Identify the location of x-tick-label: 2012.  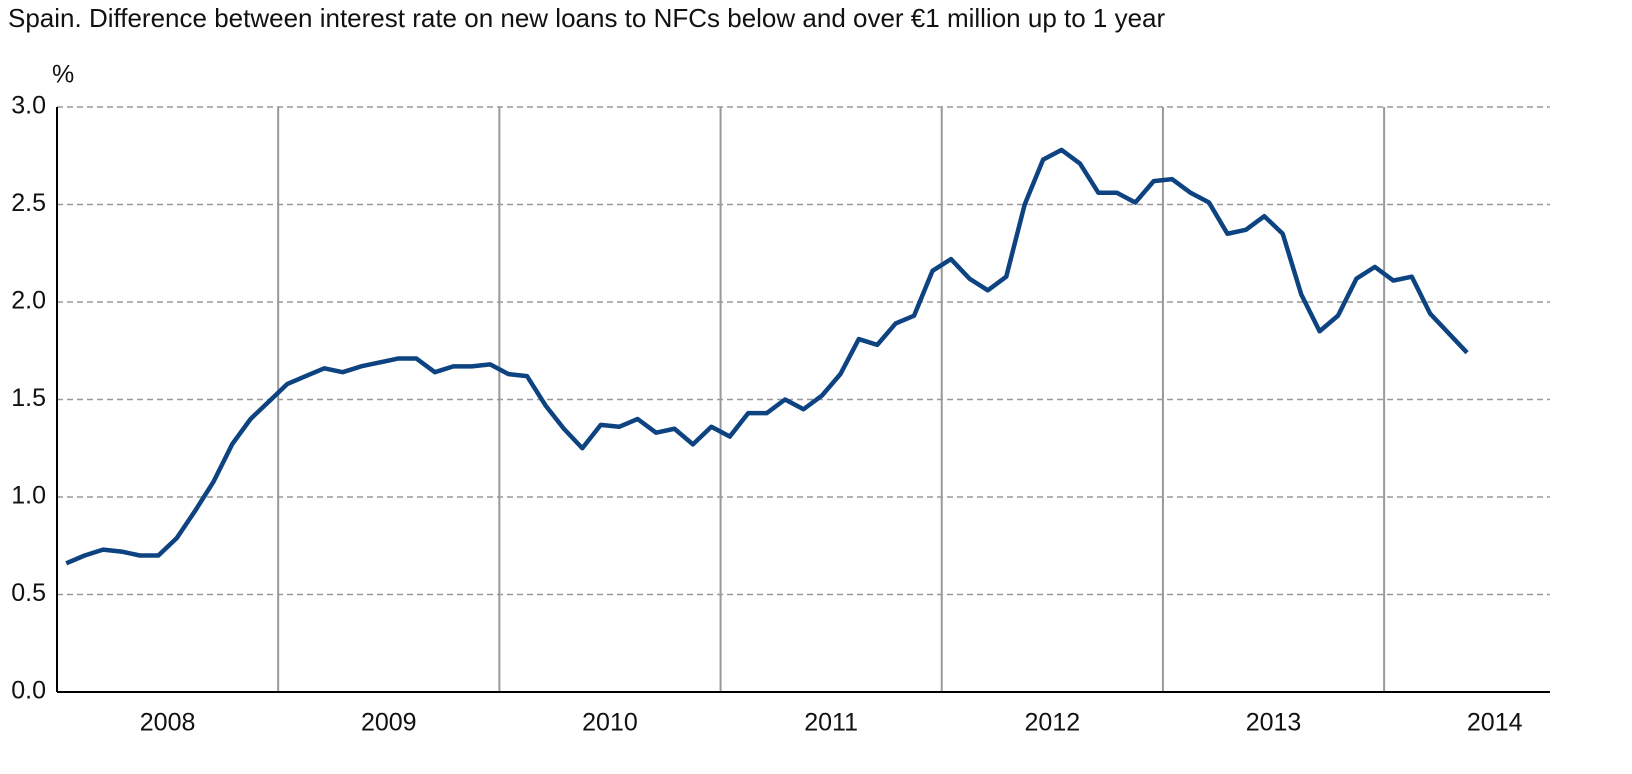
(1053, 723).